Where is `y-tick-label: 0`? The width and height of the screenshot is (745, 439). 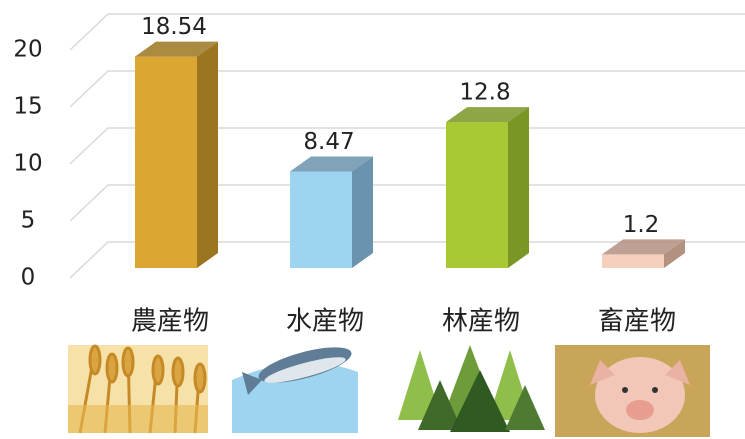 y-tick-label: 0 is located at coordinates (28, 278).